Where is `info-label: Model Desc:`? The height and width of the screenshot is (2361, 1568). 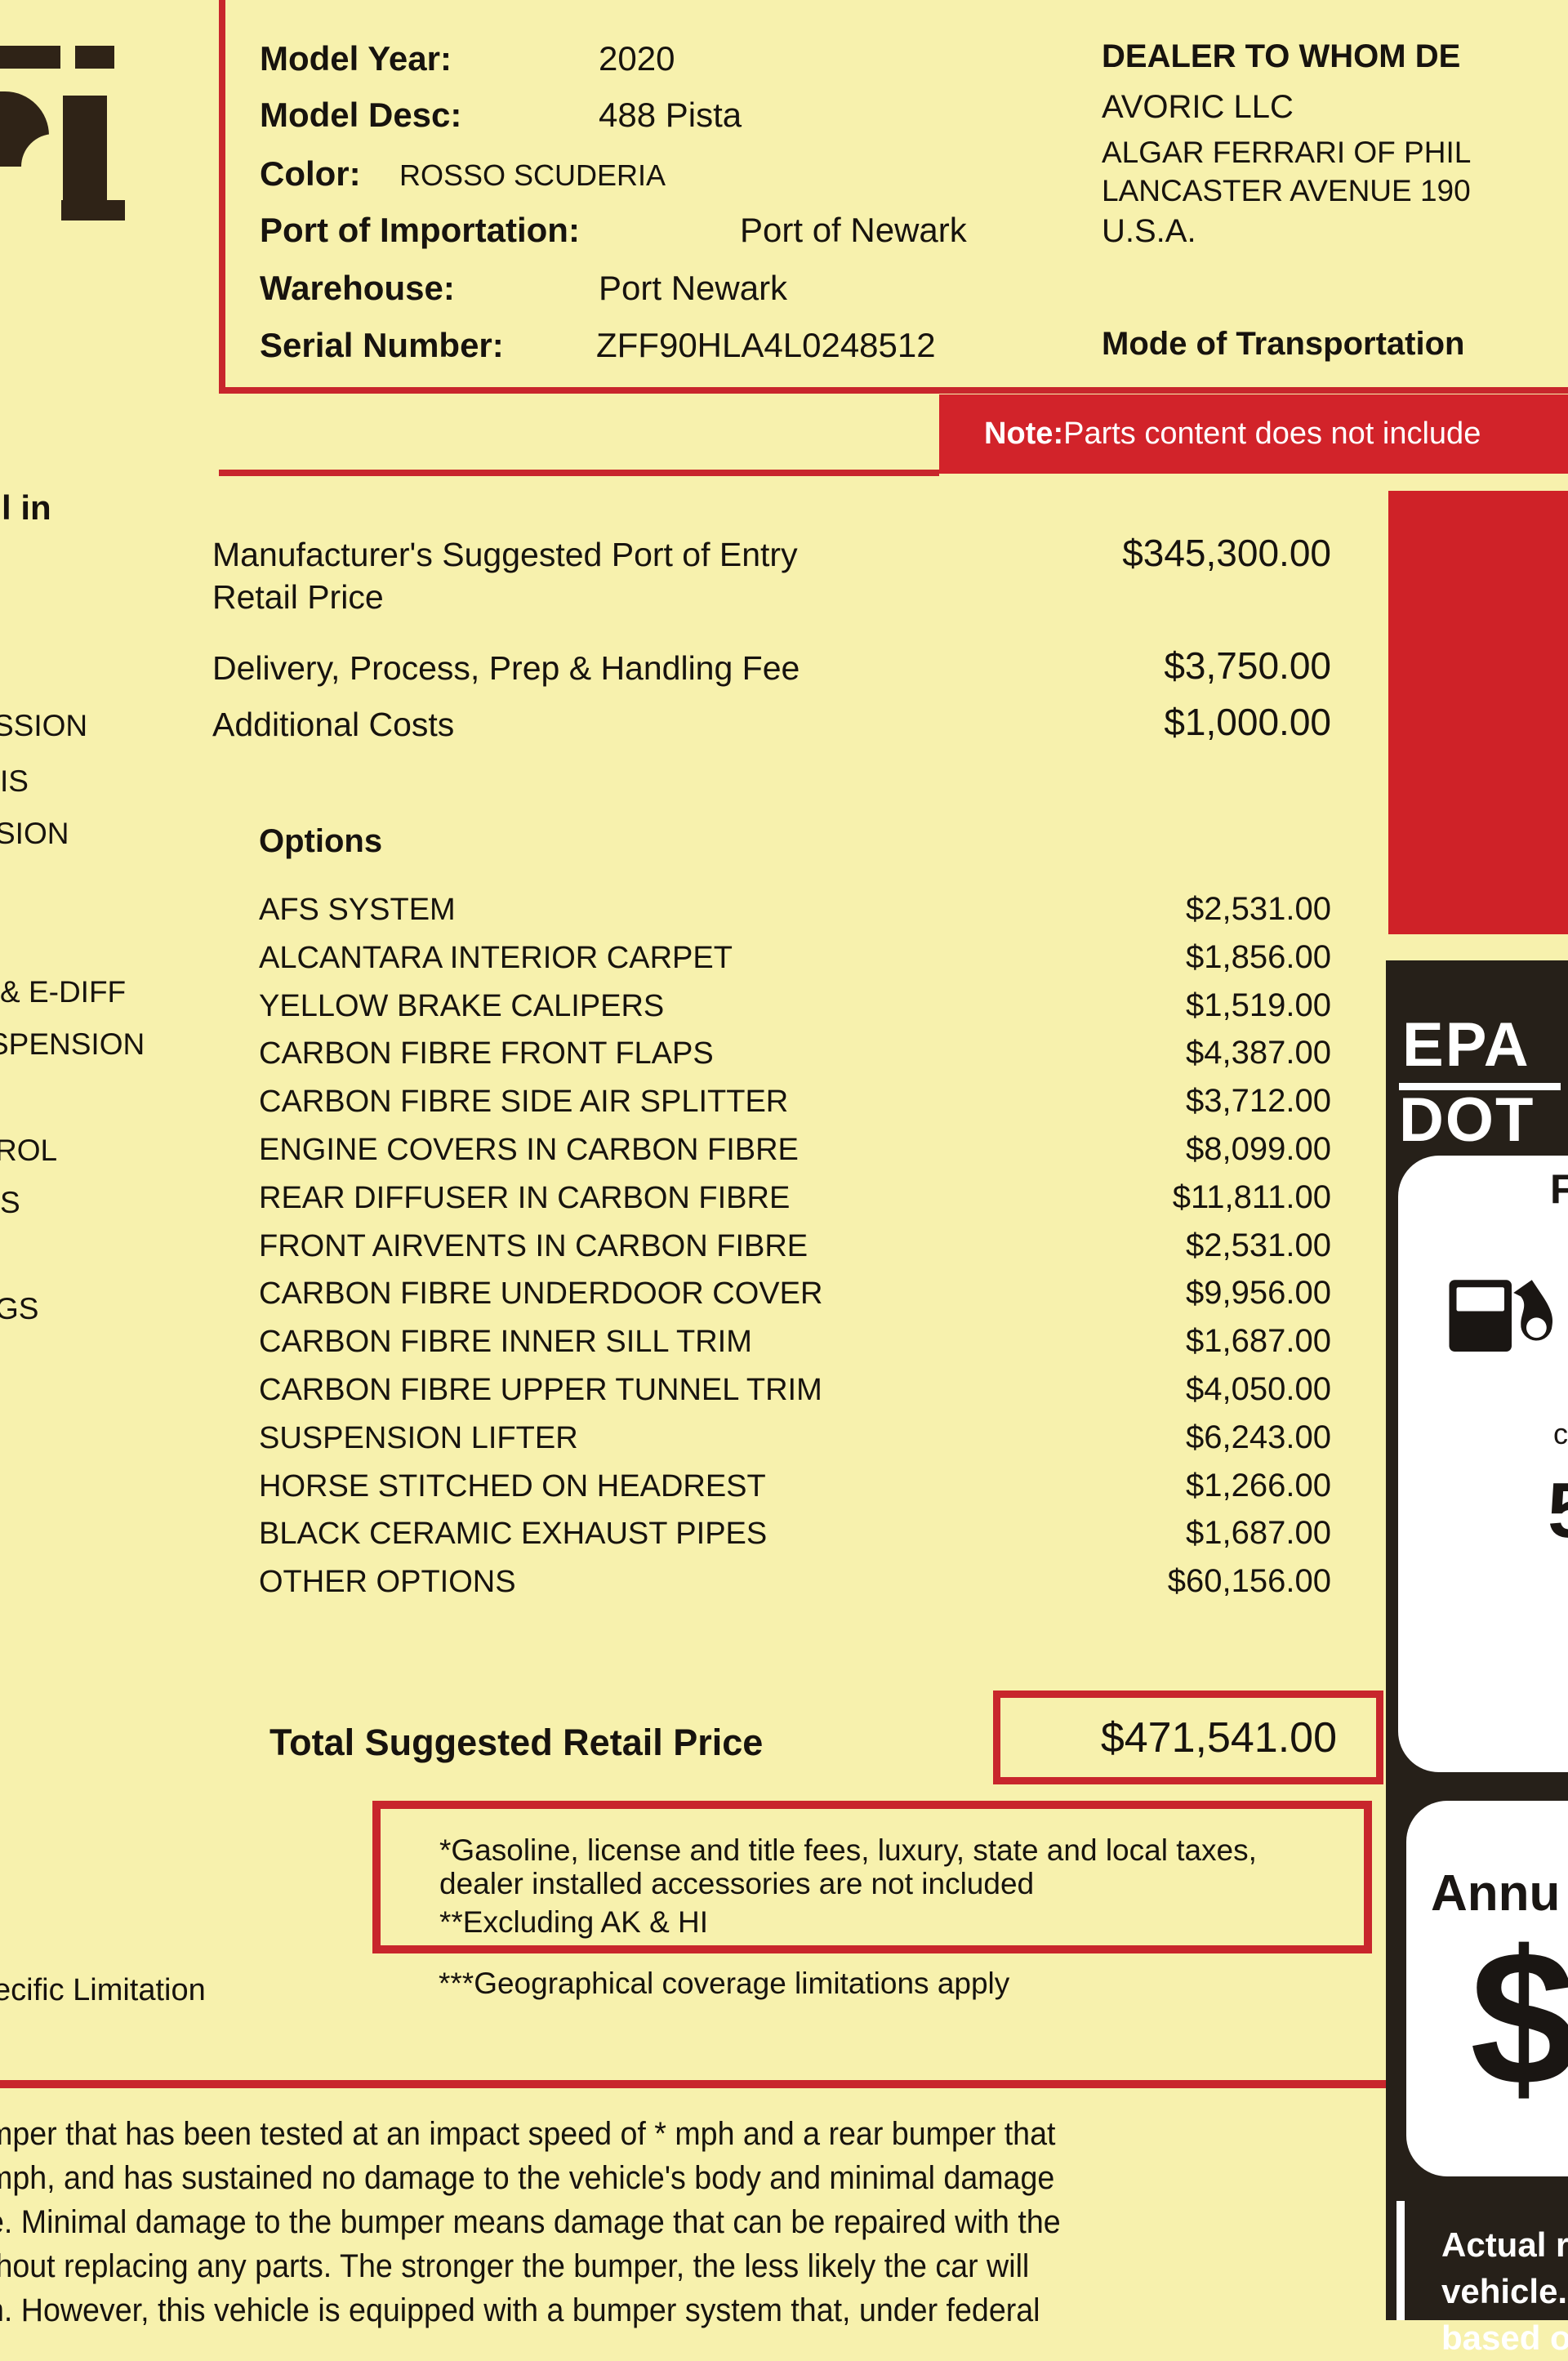 info-label: Model Desc: is located at coordinates (361, 115).